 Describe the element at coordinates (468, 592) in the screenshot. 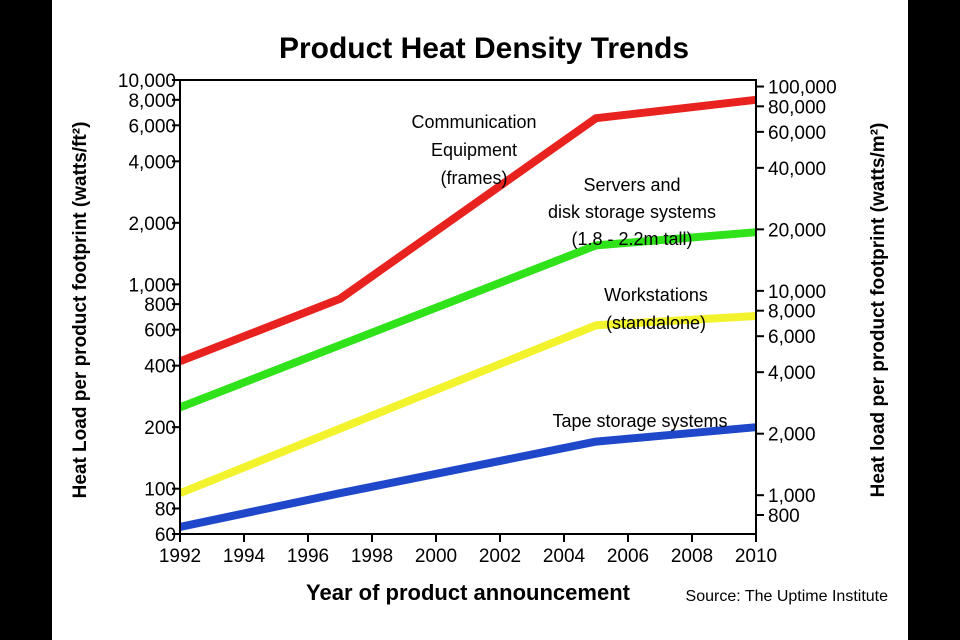

I see `x-axis-label: Year of product announcement` at that location.